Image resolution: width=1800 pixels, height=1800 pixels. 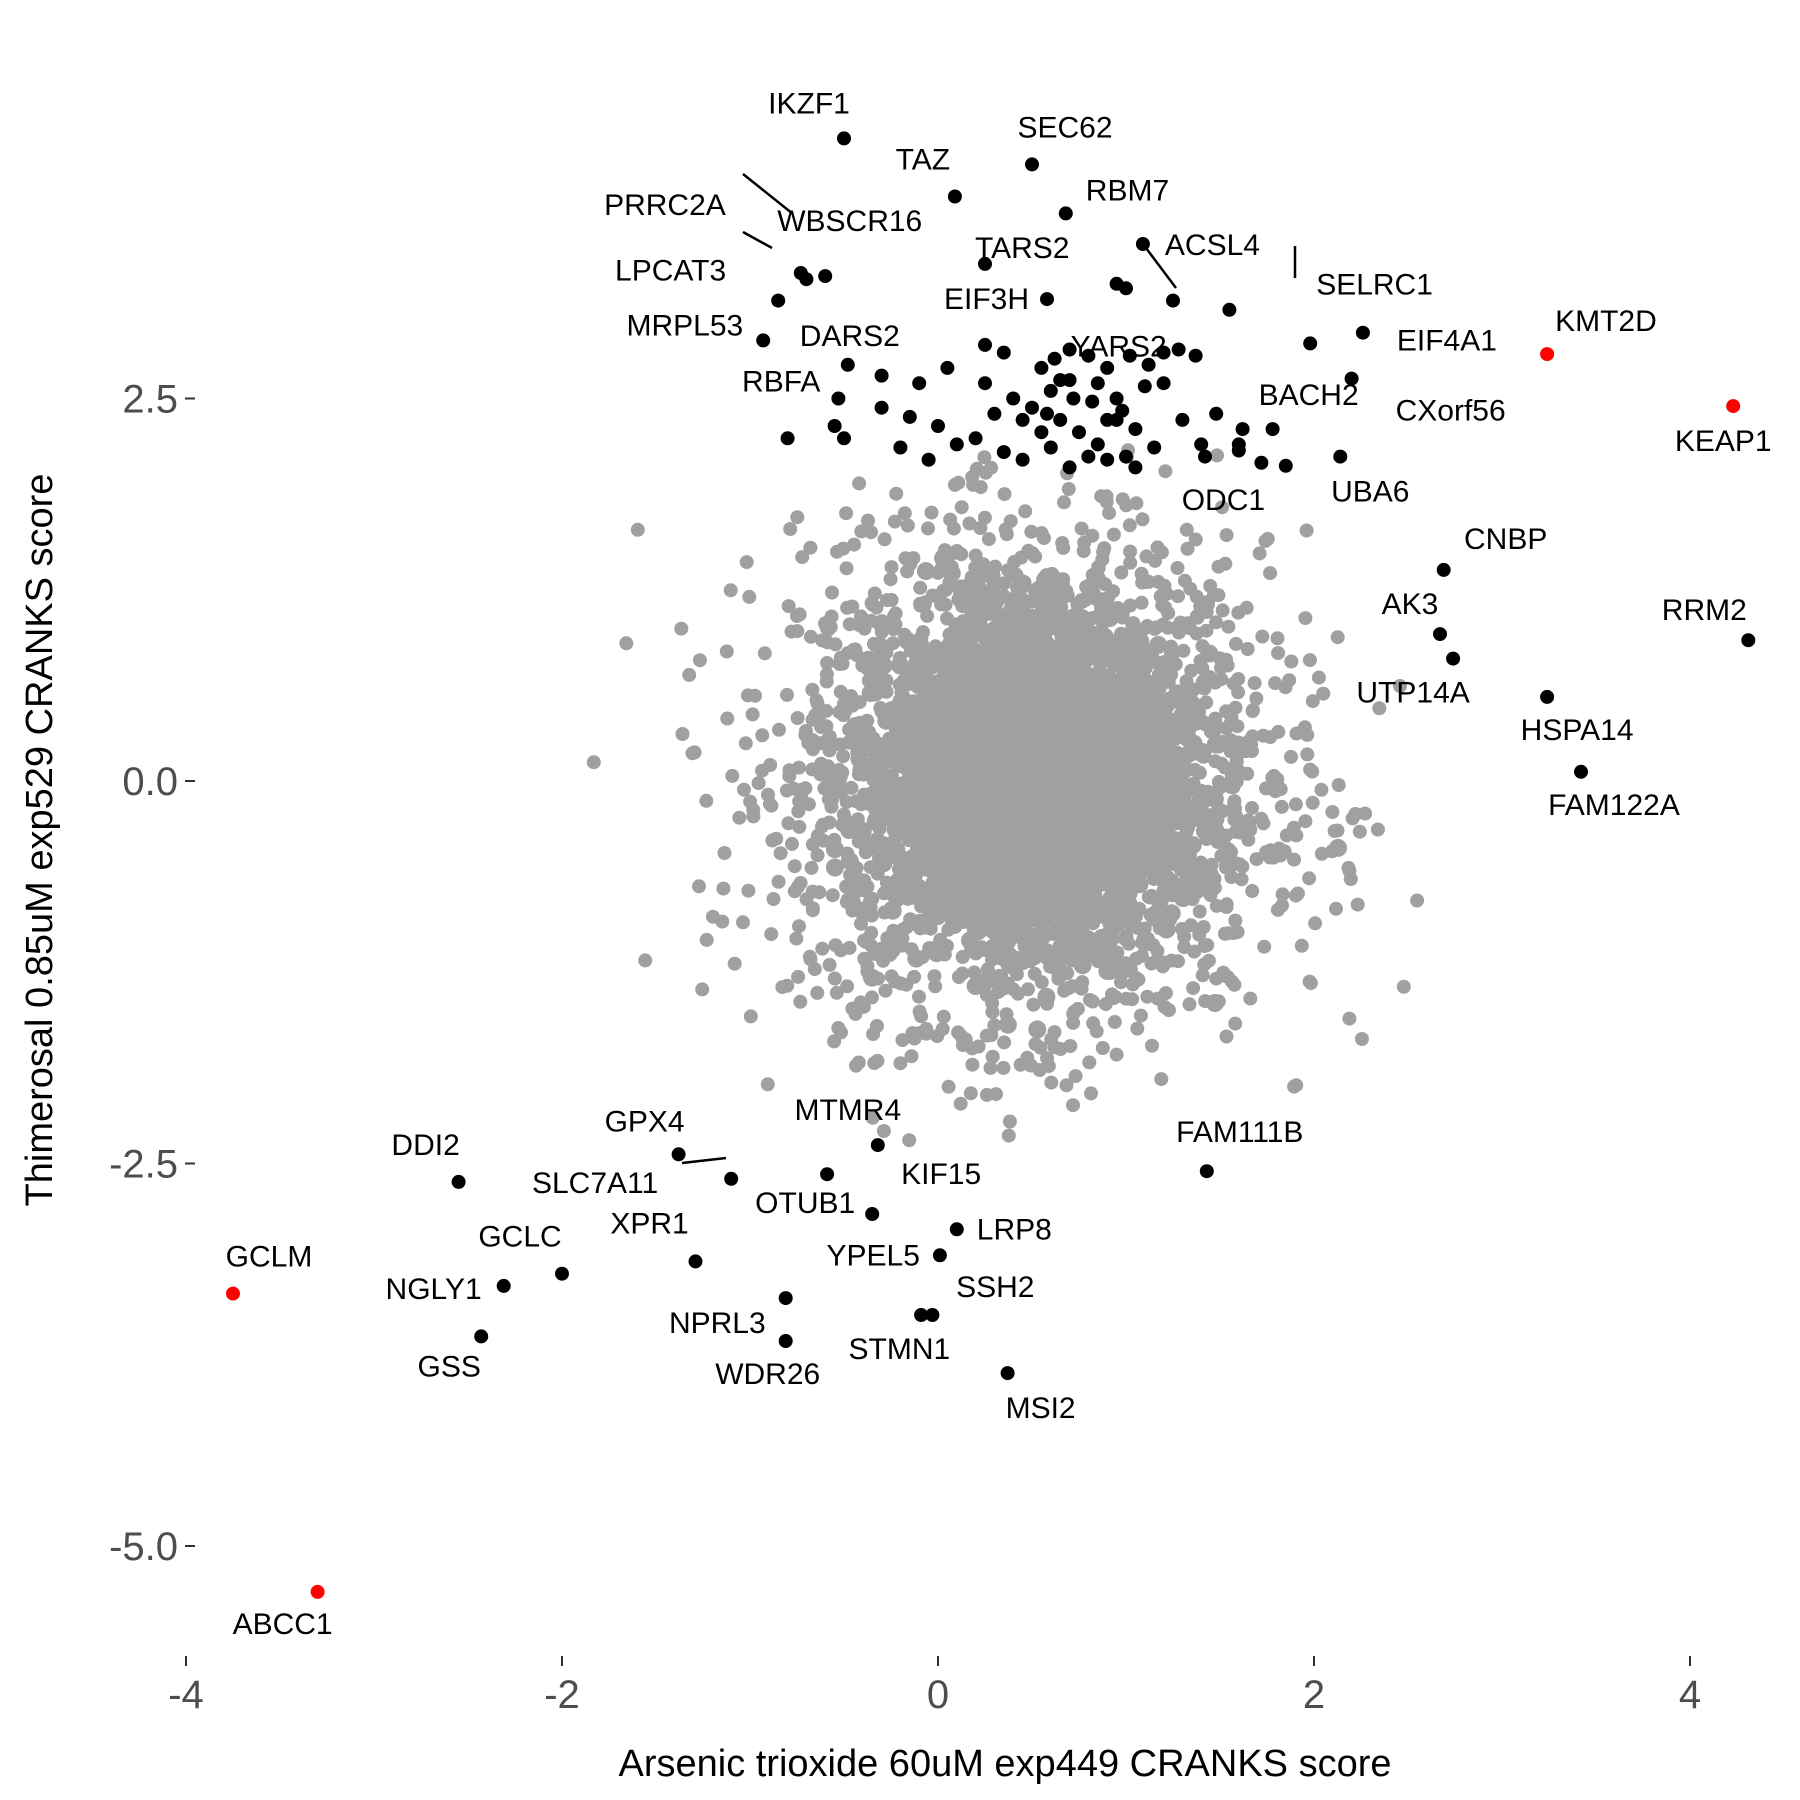 I want to click on y-tick-label: 2.5, so click(x=150, y=400).